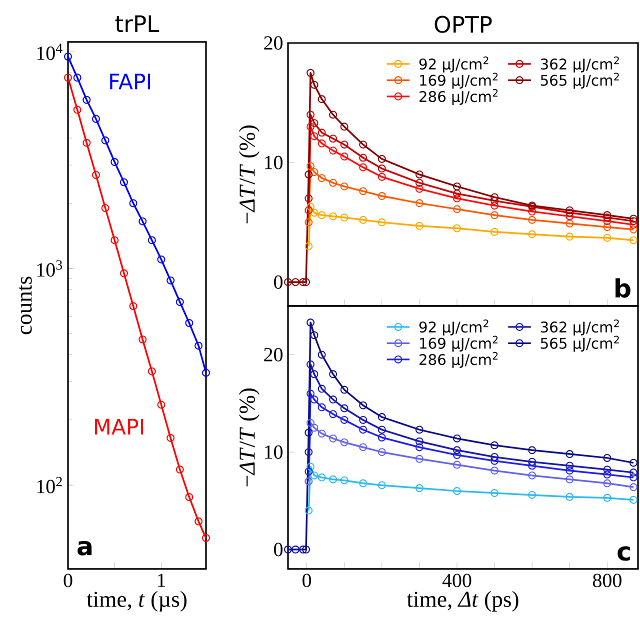 Image resolution: width=640 pixels, height=634 pixels. What do you see at coordinates (49, 52) in the screenshot?
I see `y-tick-label: 10$^{4}$` at bounding box center [49, 52].